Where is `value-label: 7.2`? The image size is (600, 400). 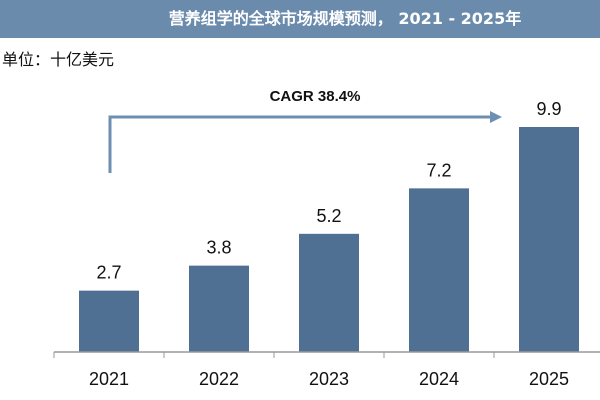 value-label: 7.2 is located at coordinates (438, 170).